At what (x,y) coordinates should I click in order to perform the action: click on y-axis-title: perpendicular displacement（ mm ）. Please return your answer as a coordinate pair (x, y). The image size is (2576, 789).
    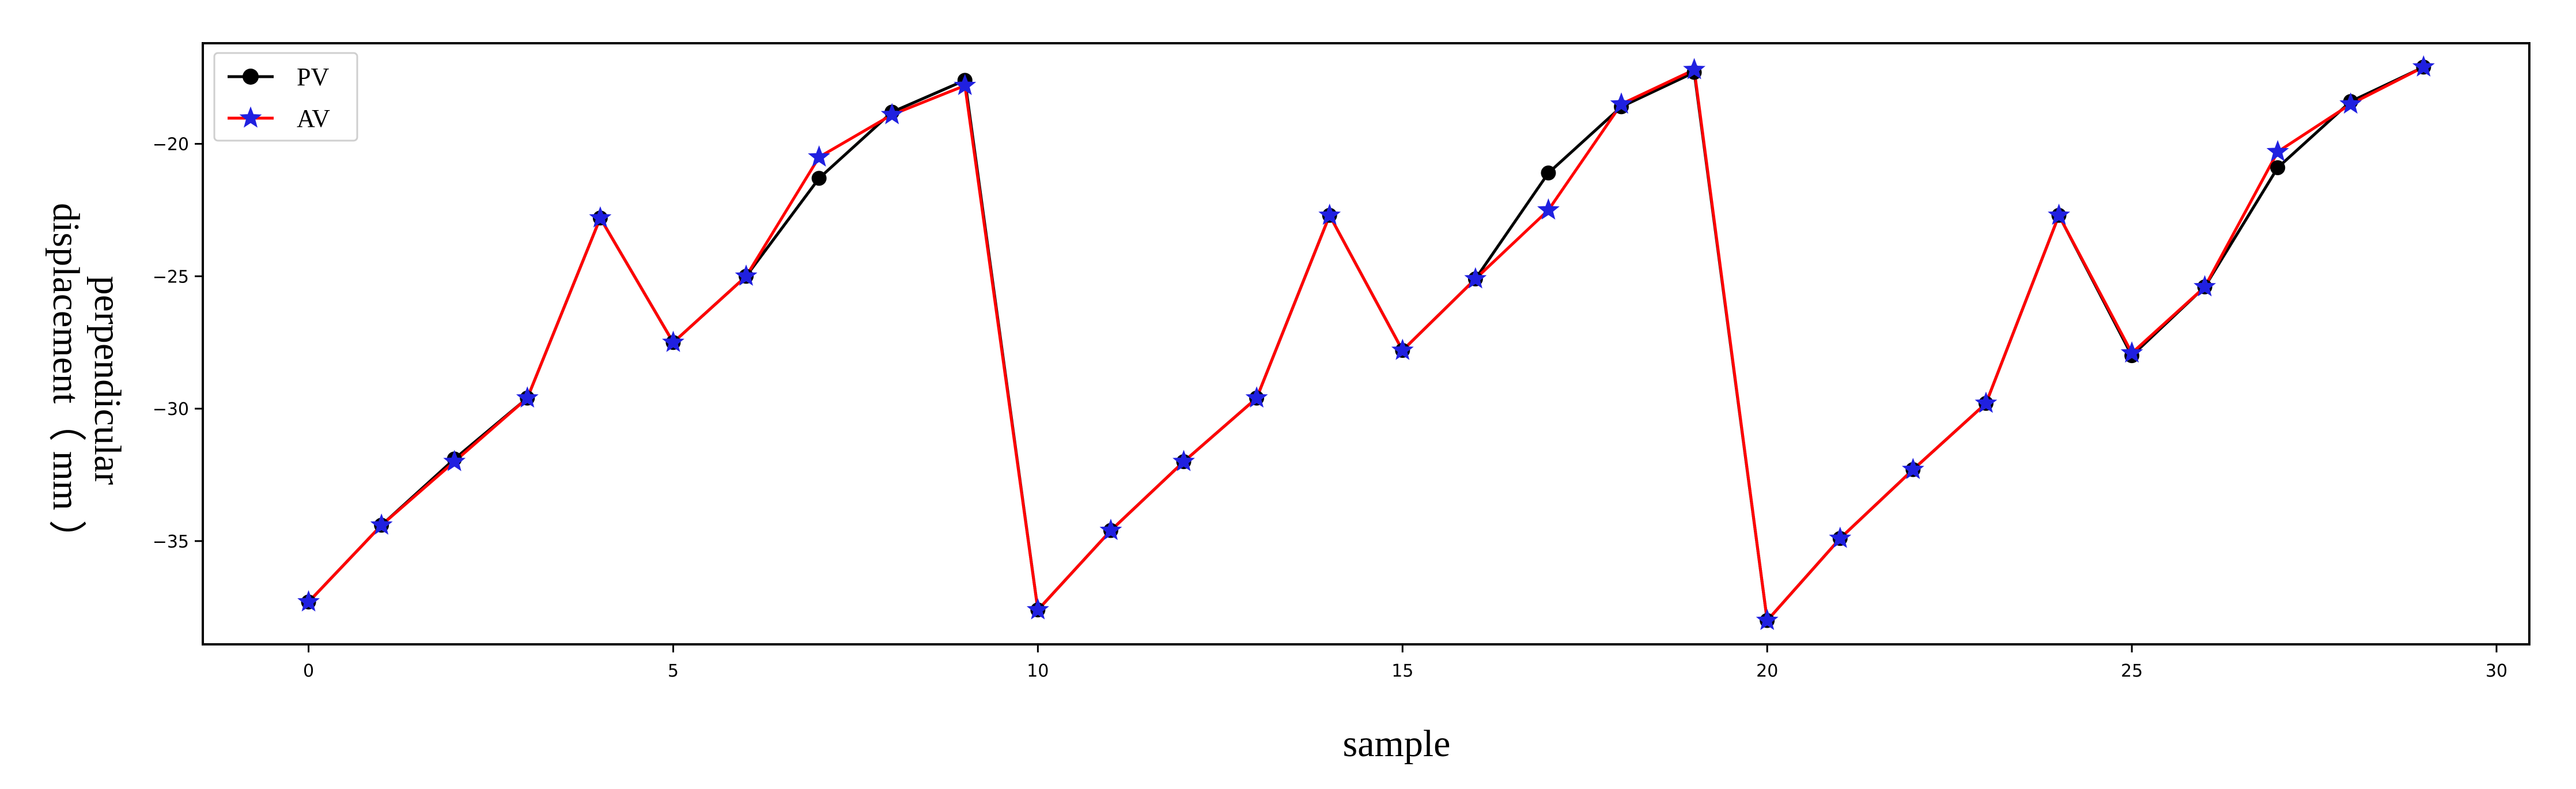
    Looking at the image, I should click on (86, 380).